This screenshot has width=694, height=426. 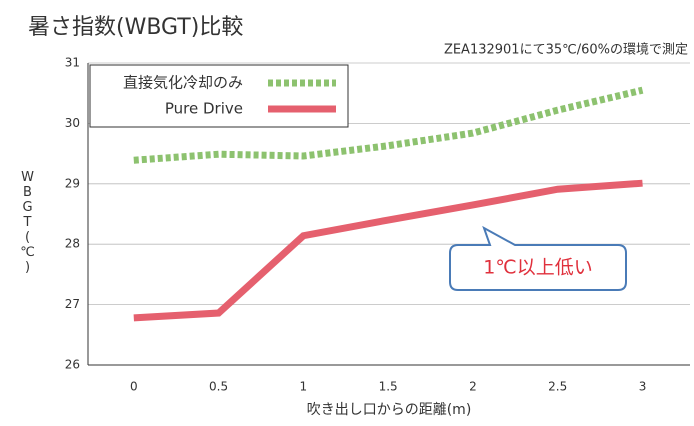 I want to click on y-tick-label: 30, so click(x=72, y=123).